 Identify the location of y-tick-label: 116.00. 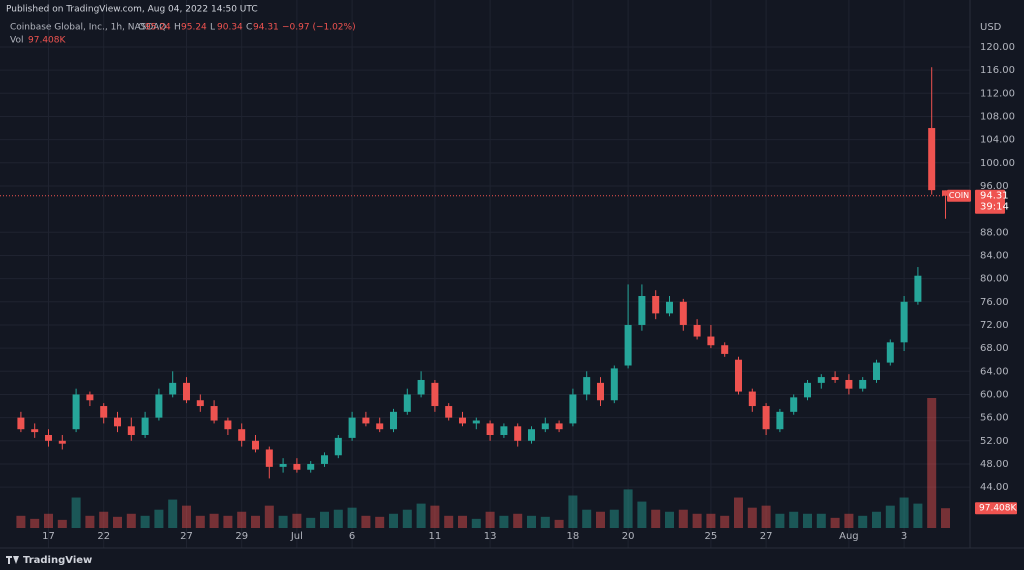
(997, 70).